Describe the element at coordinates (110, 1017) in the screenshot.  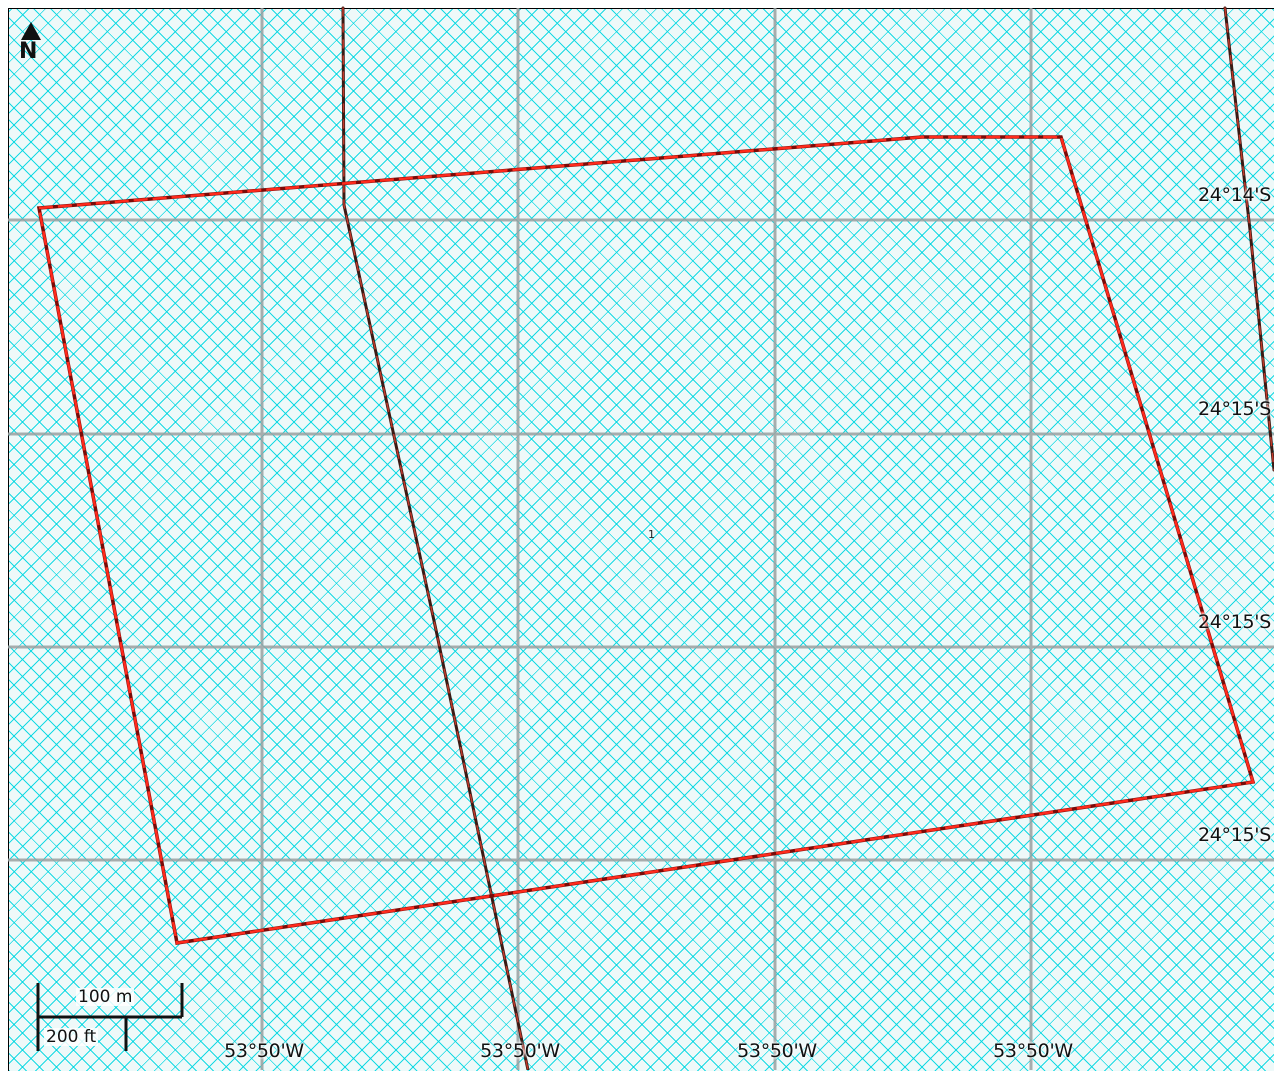
I see `scale-bar` at that location.